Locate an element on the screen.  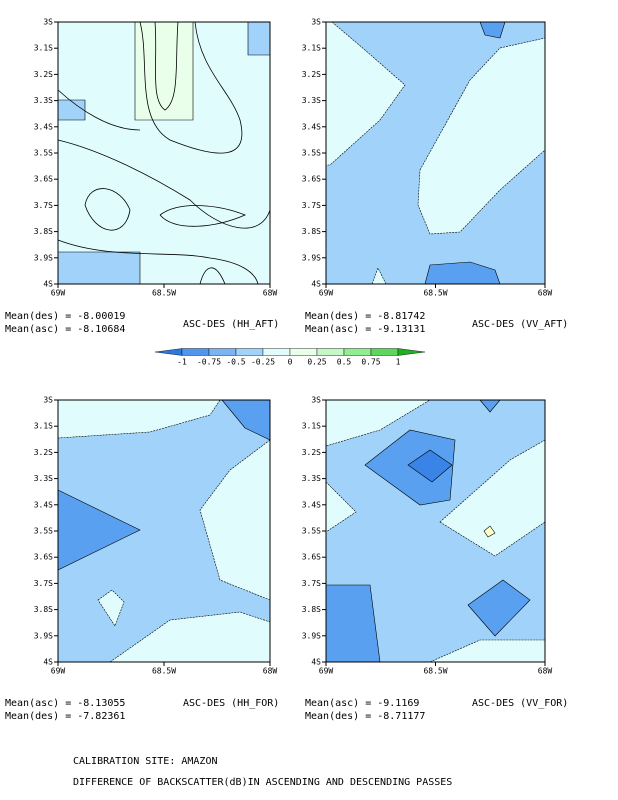
colorbar-label: 1 is located at coordinates (398, 362).